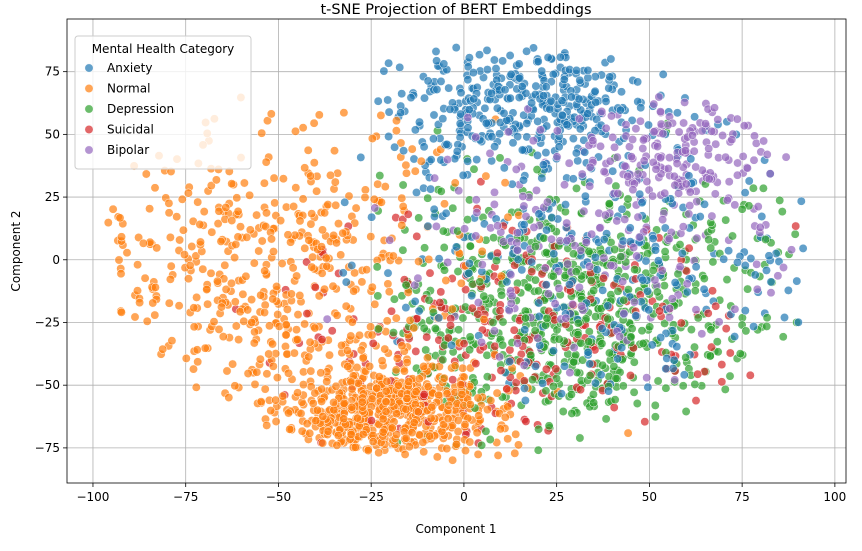 This screenshot has height=551, width=862. I want to click on y-tick-label: −75, so click(47, 448).